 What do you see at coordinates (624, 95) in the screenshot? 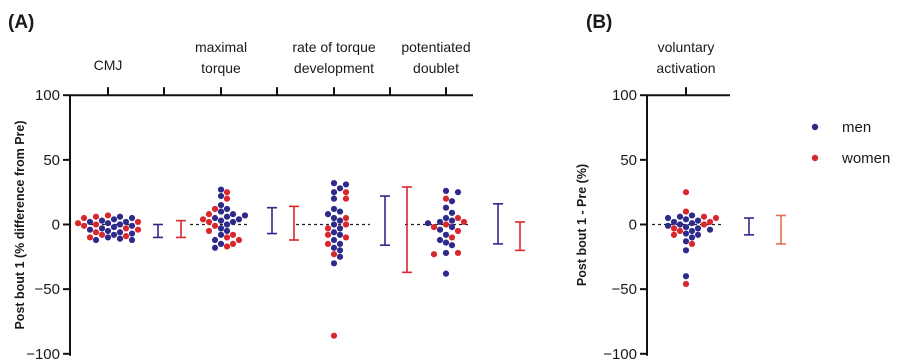
I see `panel-b-y-tick-label: 100` at bounding box center [624, 95].